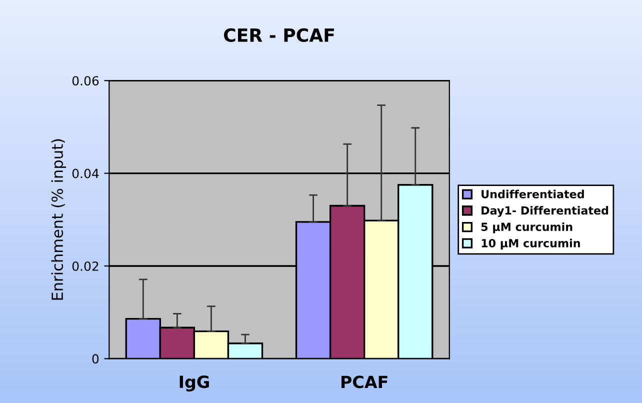 This screenshot has height=403, width=642. Describe the element at coordinates (365, 382) in the screenshot. I see `x-tick-label: PCAF` at that location.